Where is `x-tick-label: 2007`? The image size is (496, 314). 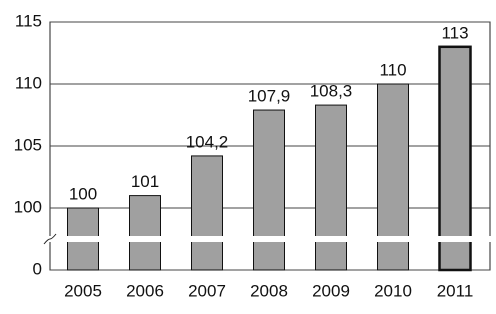
x-tick-label: 2007 is located at coordinates (207, 290).